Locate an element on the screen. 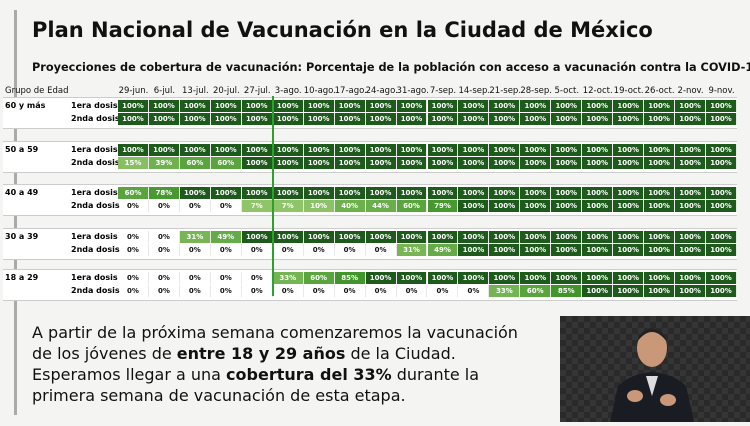 The height and width of the screenshot is (426, 750). column-header: 3-ago. is located at coordinates (288, 91).